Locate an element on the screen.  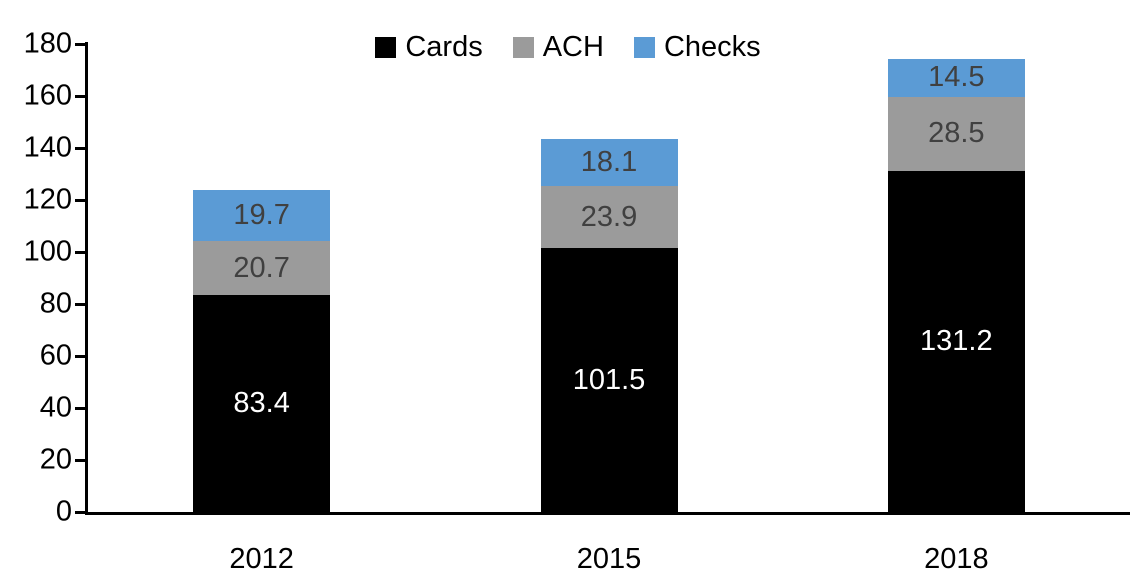
bar-value-label-cards-2018: 131.2 is located at coordinates (956, 340).